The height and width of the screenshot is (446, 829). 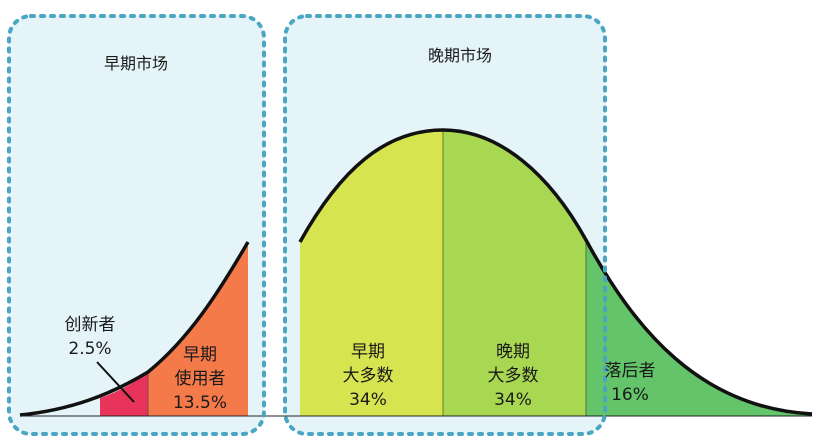 What do you see at coordinates (199, 403) in the screenshot?
I see `early-adopters-share: 13.5%` at bounding box center [199, 403].